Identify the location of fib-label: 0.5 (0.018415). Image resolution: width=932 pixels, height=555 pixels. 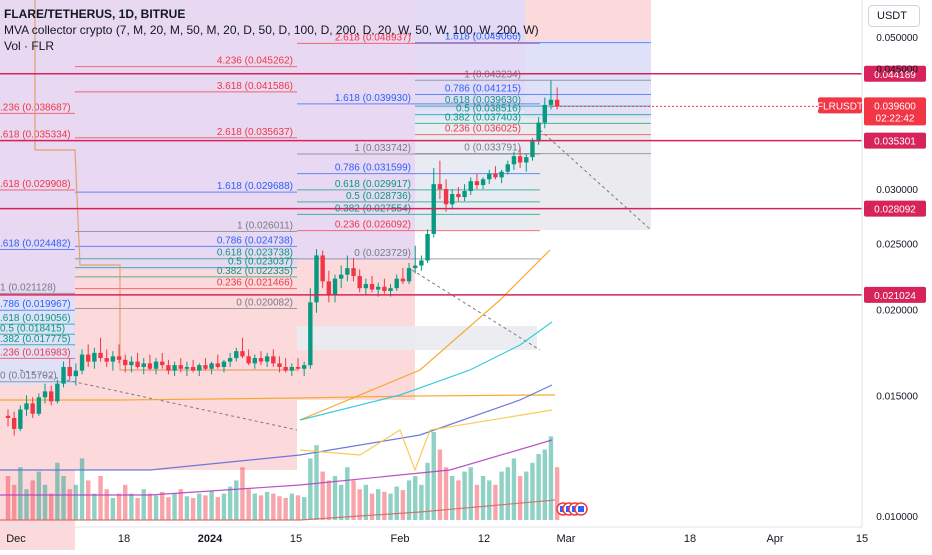
(32, 328).